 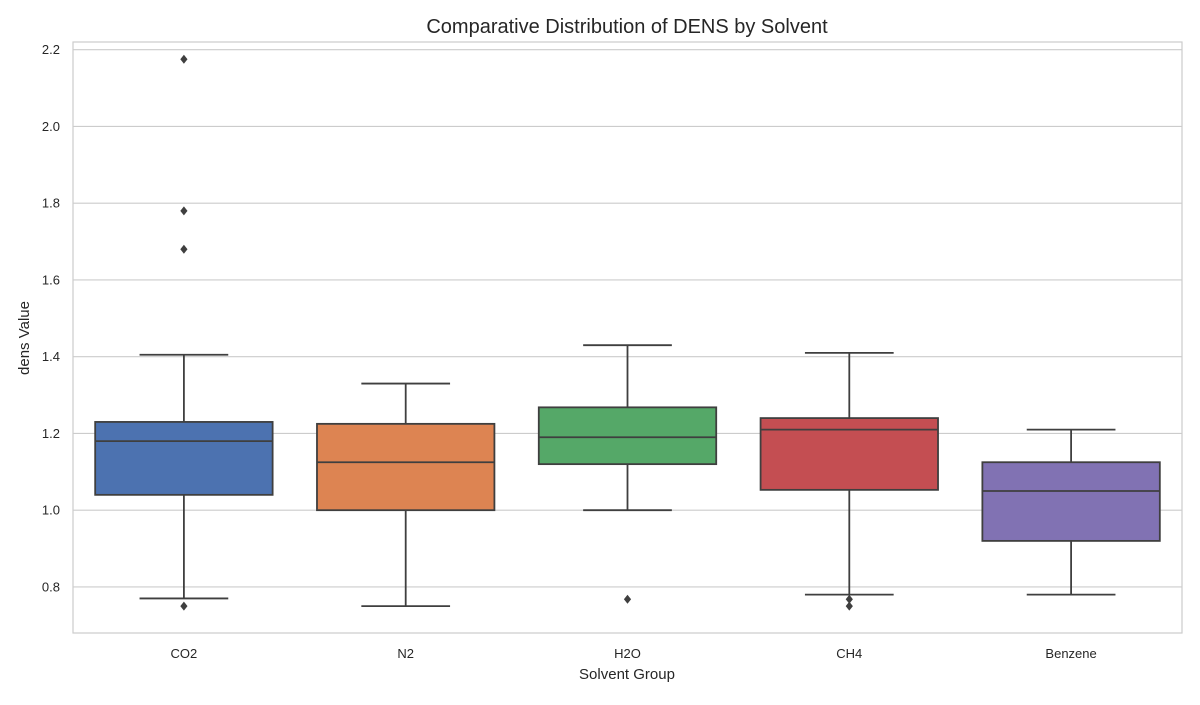 What do you see at coordinates (51, 586) in the screenshot?
I see `y-tick-label: 0.8` at bounding box center [51, 586].